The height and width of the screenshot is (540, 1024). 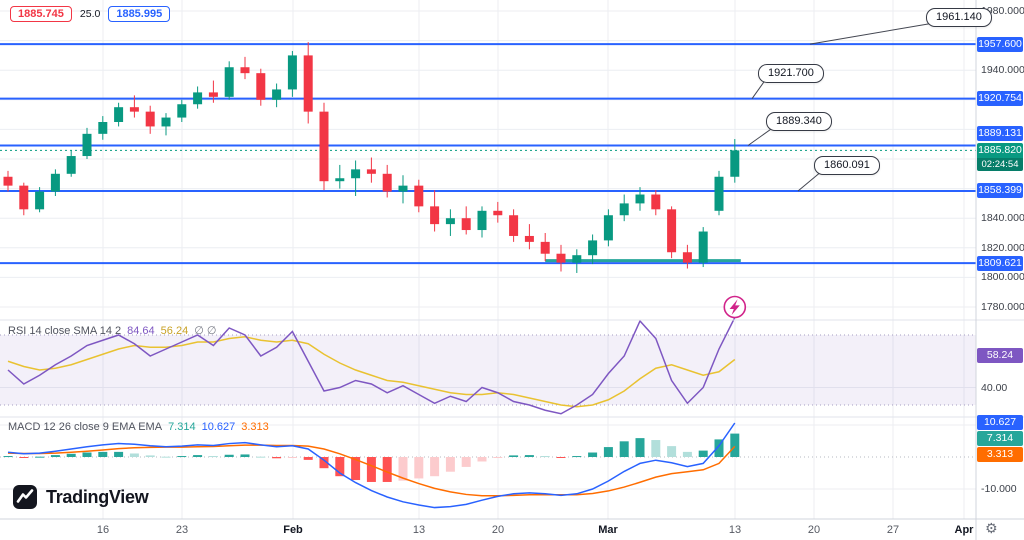 I want to click on price-level-badge: 1889.131, so click(x=1000, y=133).